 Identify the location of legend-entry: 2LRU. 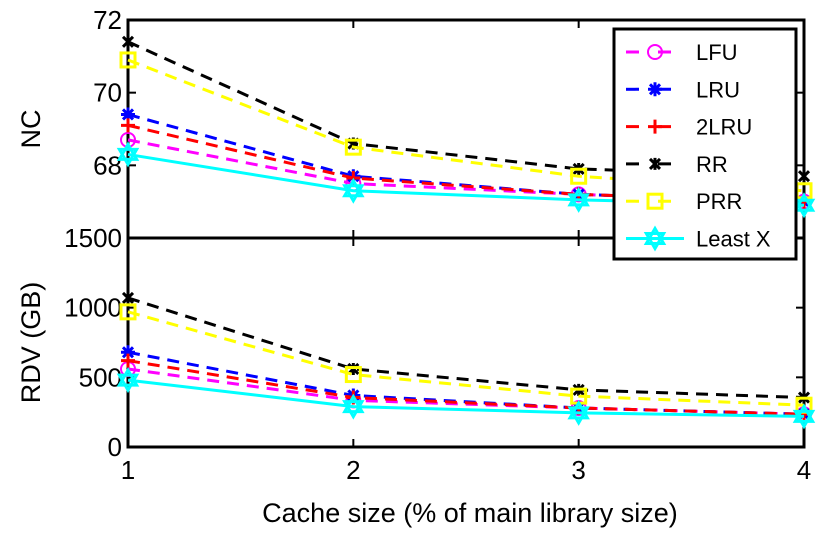
(689, 127).